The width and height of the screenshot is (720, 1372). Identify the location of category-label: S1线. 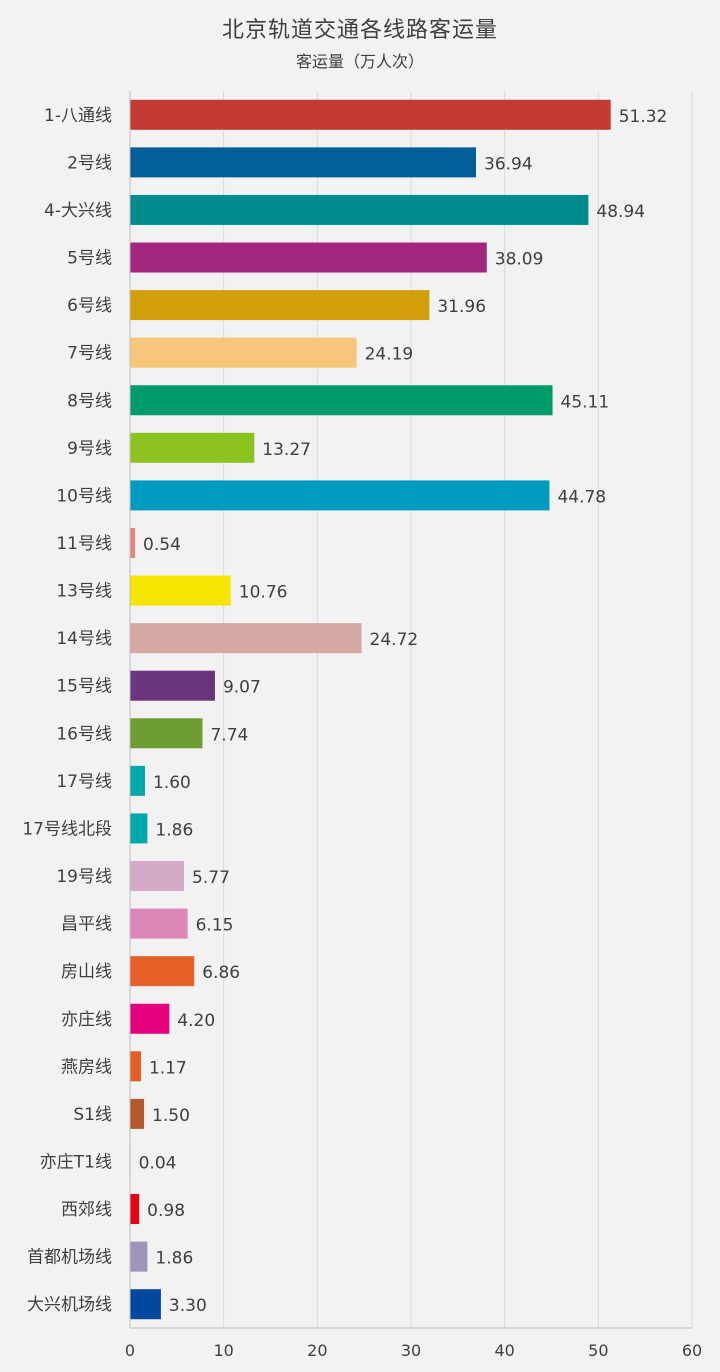
(92, 1115).